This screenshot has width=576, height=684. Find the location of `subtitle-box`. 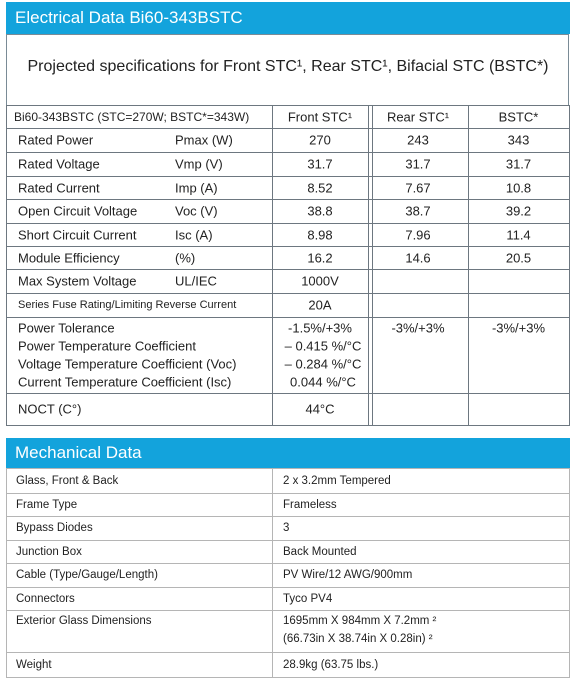

subtitle-box is located at coordinates (287, 69).